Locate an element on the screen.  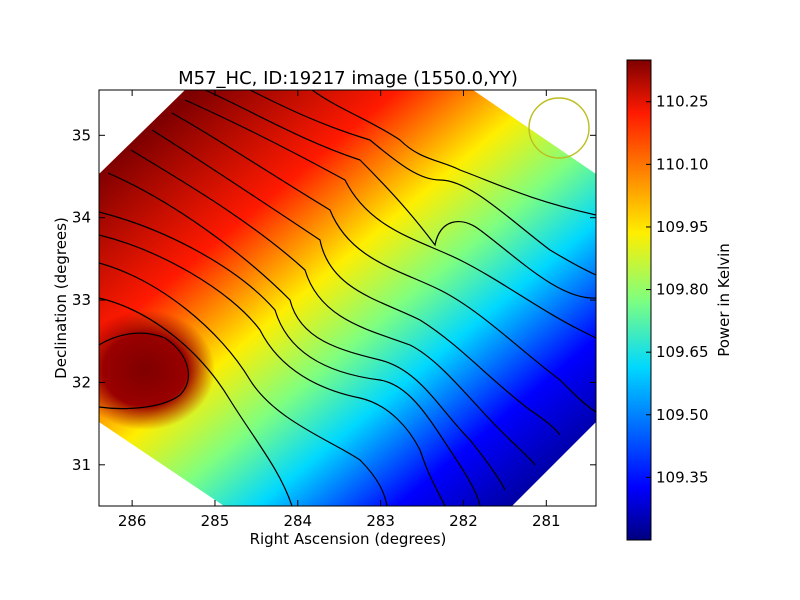
x-tick-label: 282 is located at coordinates (463, 521).